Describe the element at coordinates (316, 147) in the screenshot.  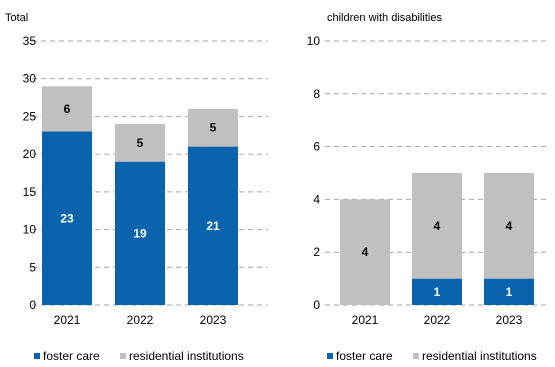
I see `y-tick-label: 6` at that location.